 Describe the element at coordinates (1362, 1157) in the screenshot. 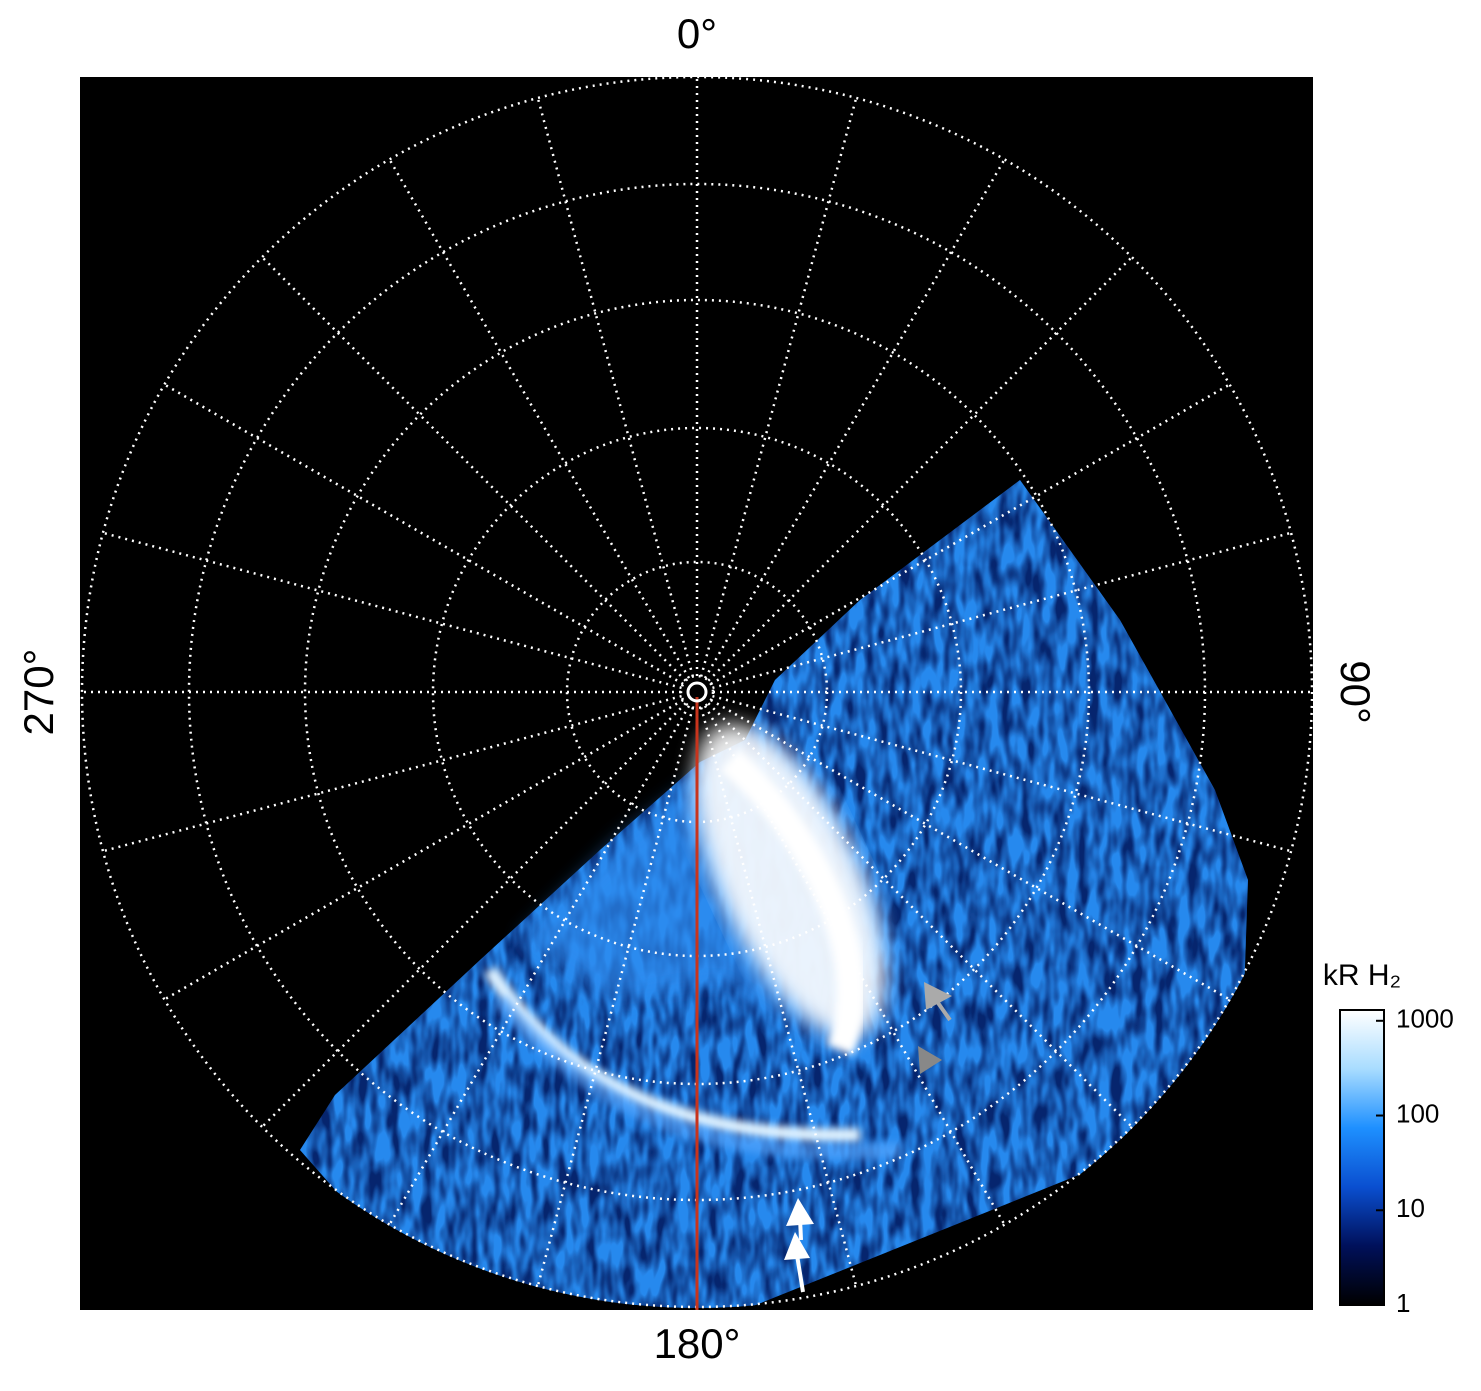

I see `colorbar-scale` at that location.